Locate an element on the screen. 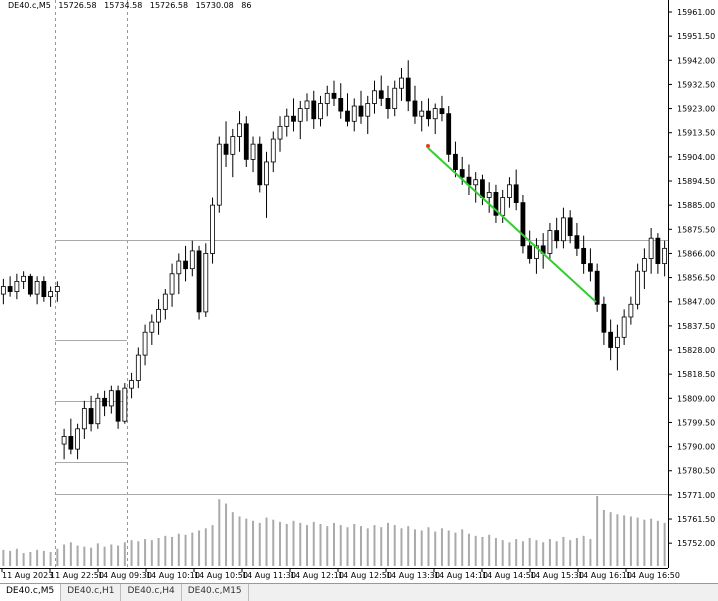 Image resolution: width=718 pixels, height=601 pixels. y-tick-label: 15780.50 is located at coordinates (696, 471).